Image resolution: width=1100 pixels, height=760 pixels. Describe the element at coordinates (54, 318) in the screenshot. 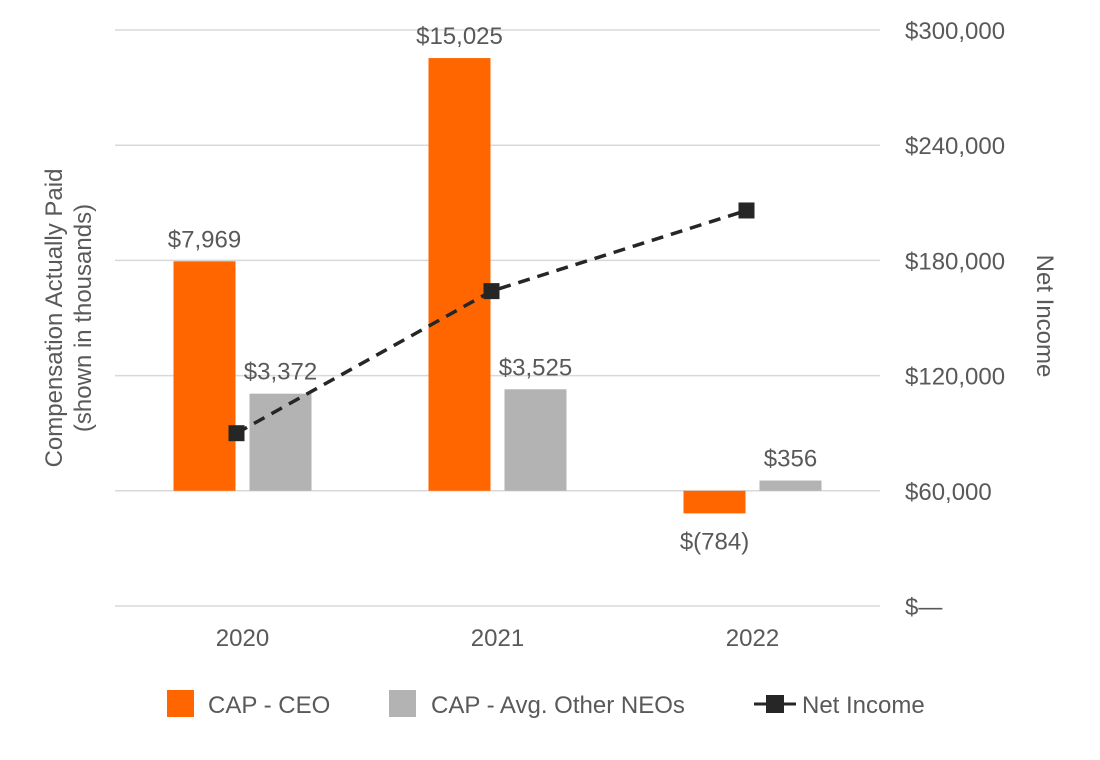

I see `left-axis-title-line1: Compensation Actually Paid` at that location.